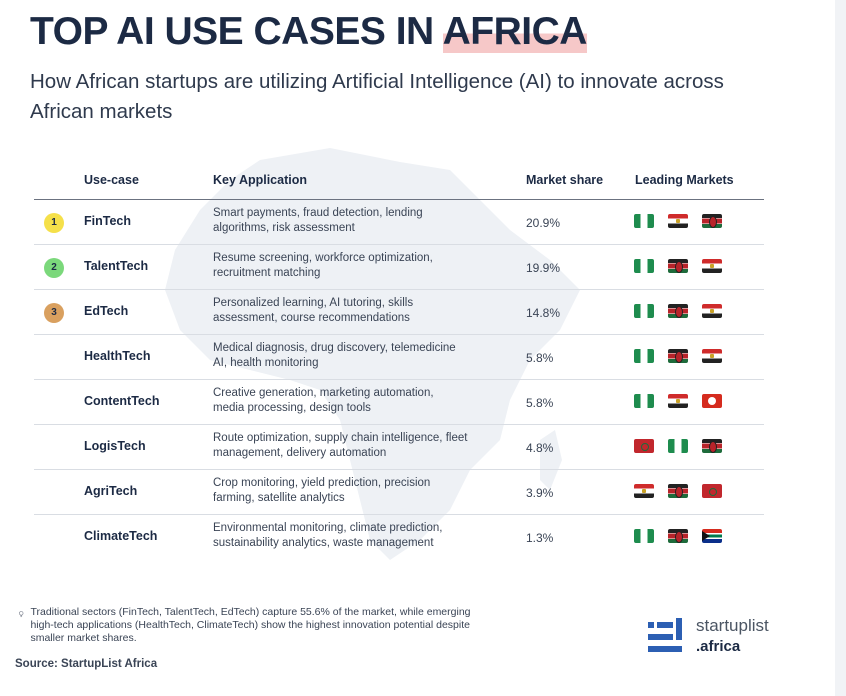 The height and width of the screenshot is (696, 846). I want to click on market-share-value: 14.8%, so click(543, 313).